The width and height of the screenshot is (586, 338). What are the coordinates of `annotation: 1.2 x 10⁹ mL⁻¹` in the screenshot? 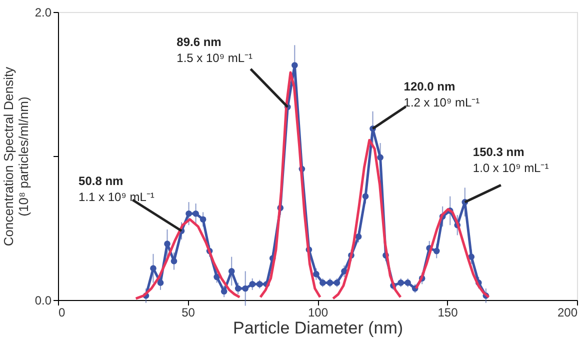 It's located at (442, 103).